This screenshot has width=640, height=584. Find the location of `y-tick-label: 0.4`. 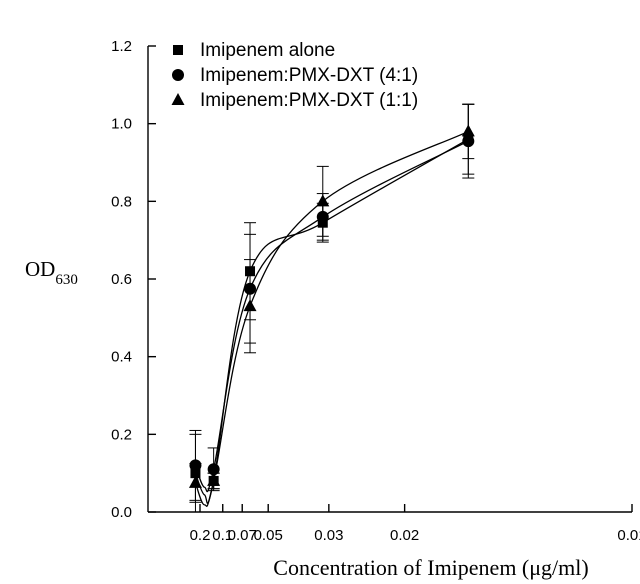

y-tick-label: 0.4 is located at coordinates (121, 357).